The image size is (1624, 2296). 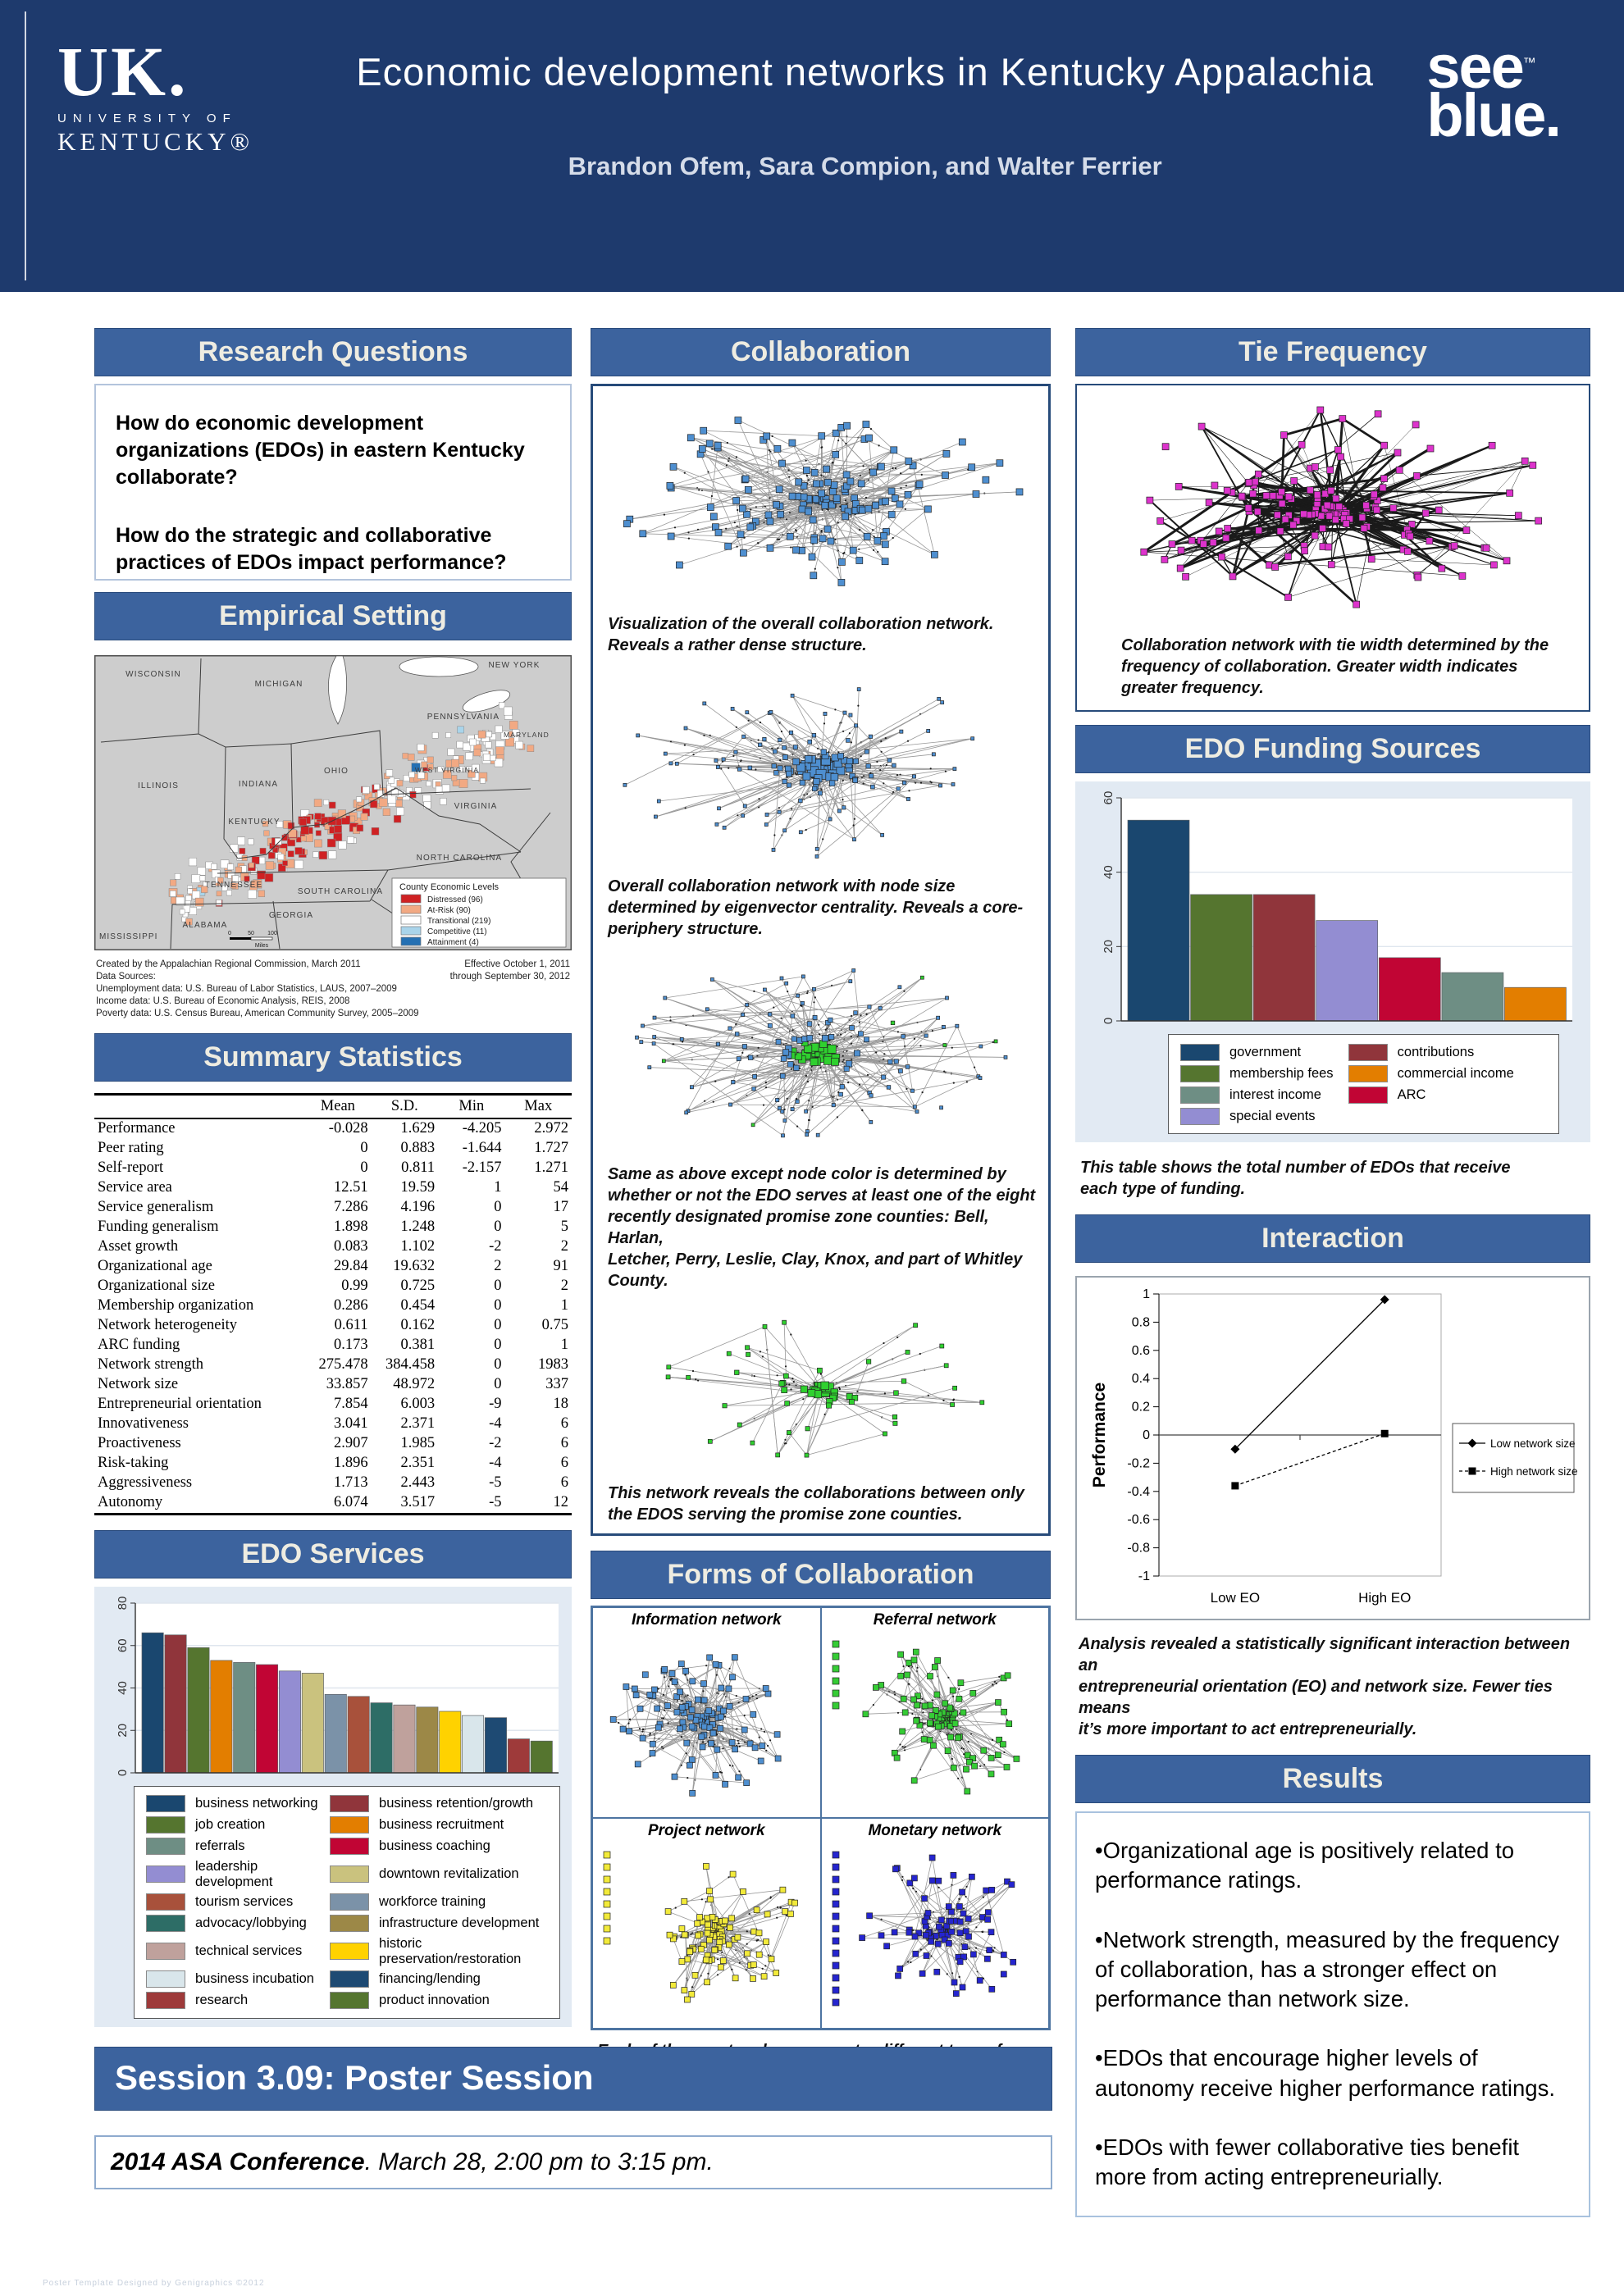 What do you see at coordinates (333, 1384) in the screenshot?
I see `table-row: Network size 33.857 48.972 0 337` at bounding box center [333, 1384].